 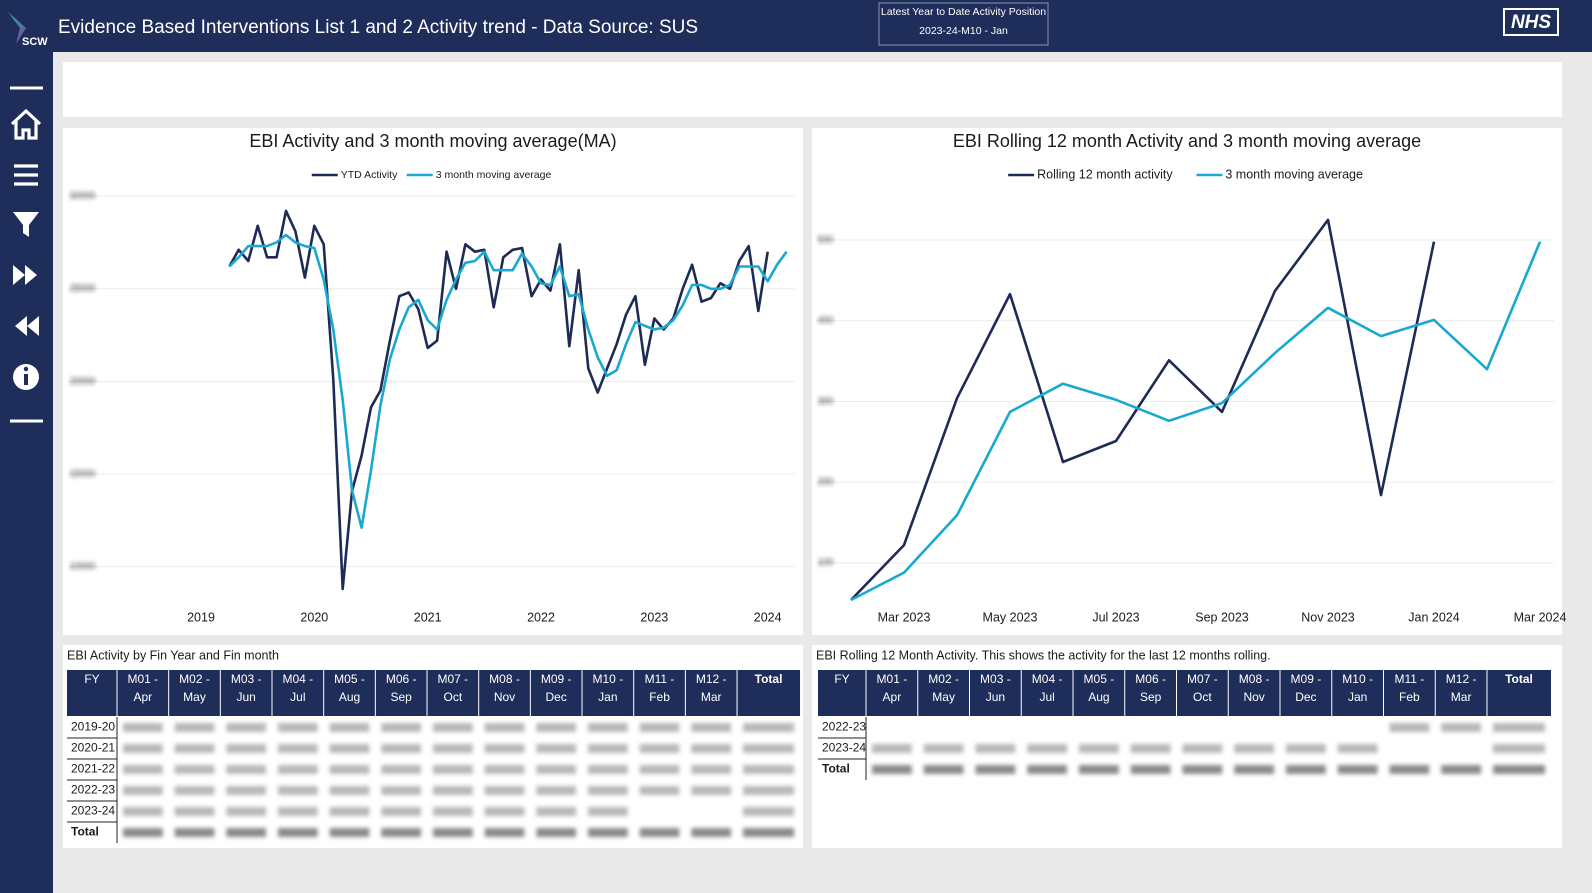 I want to click on row-label: 2021-22, so click(x=93, y=769).